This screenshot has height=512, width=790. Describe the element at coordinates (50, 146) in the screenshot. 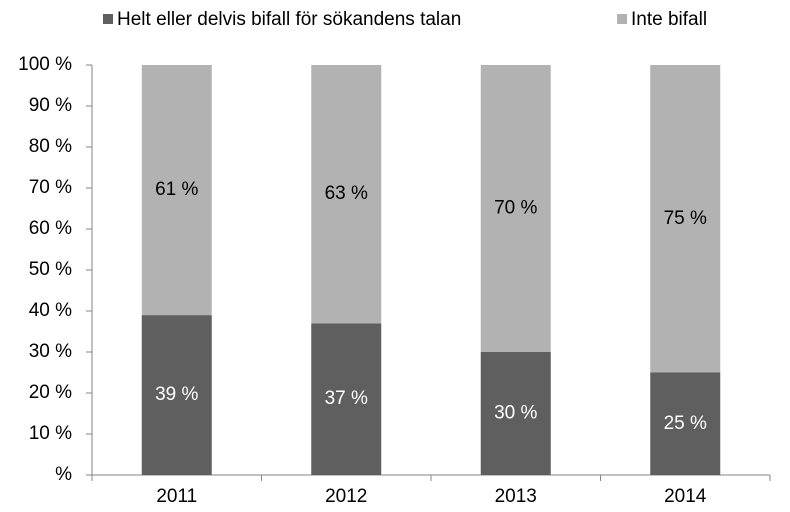

I see `y-tick-label: 80 %` at that location.